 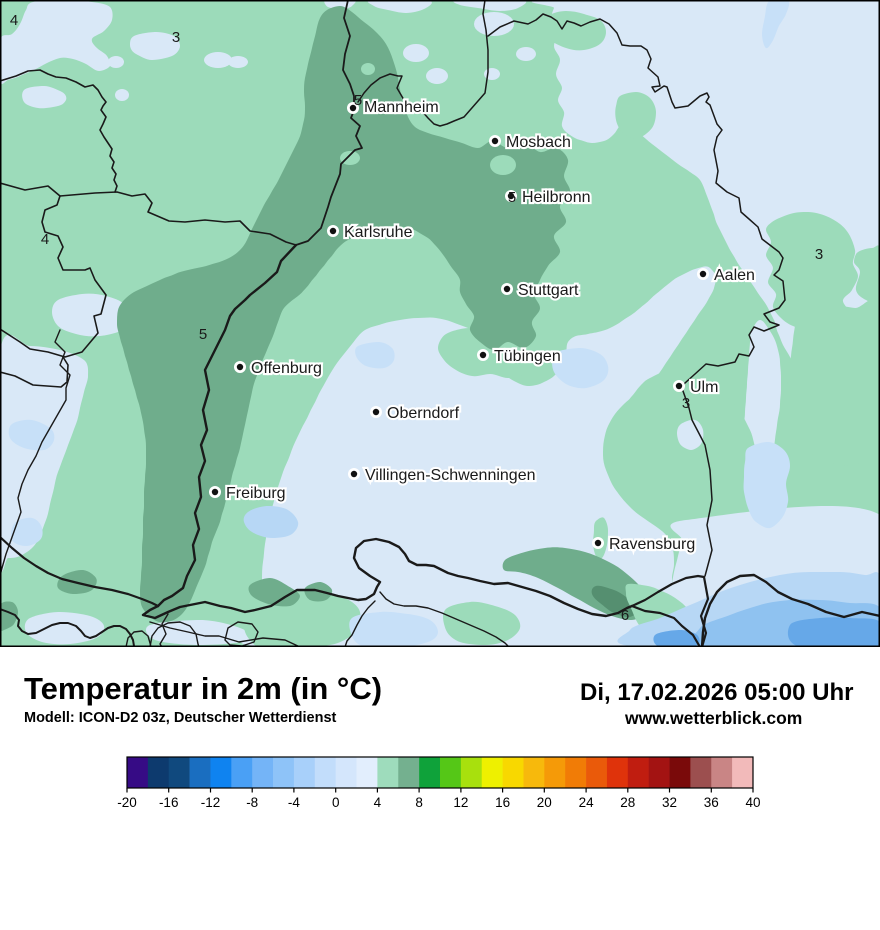 I want to click on svg-text: Villingen-Schwenningen, so click(x=450, y=475).